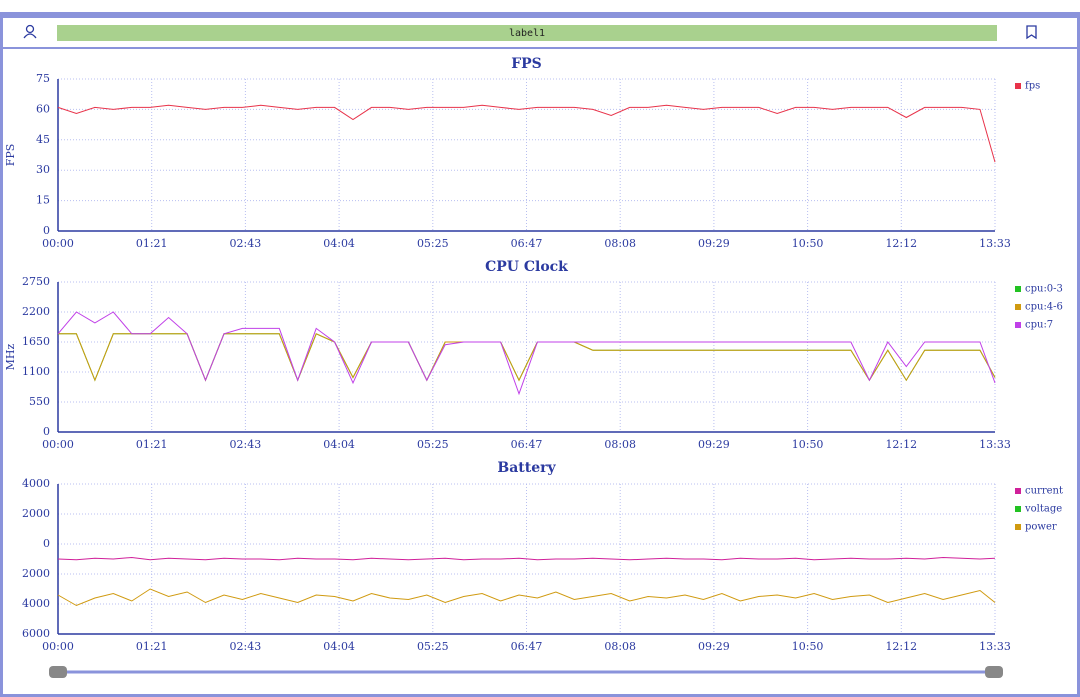  What do you see at coordinates (1031, 32) in the screenshot?
I see `bookmark-button` at bounding box center [1031, 32].